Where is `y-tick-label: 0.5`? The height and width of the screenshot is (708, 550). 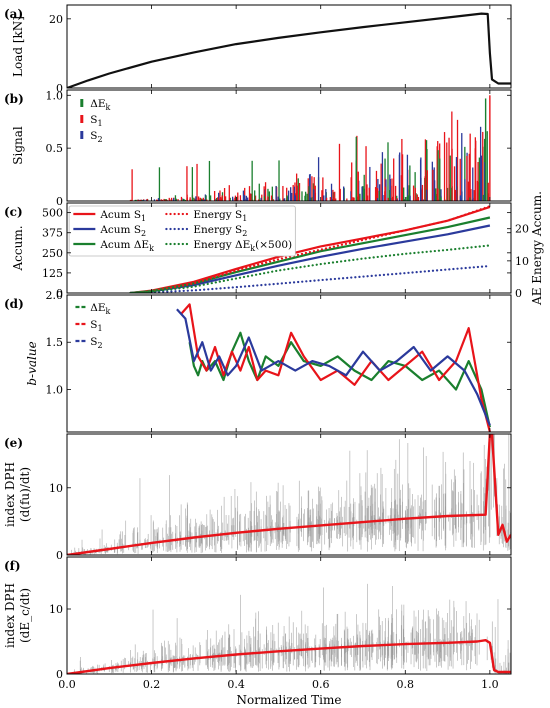
y-tick-label: 0.5 is located at coordinates (55, 148).